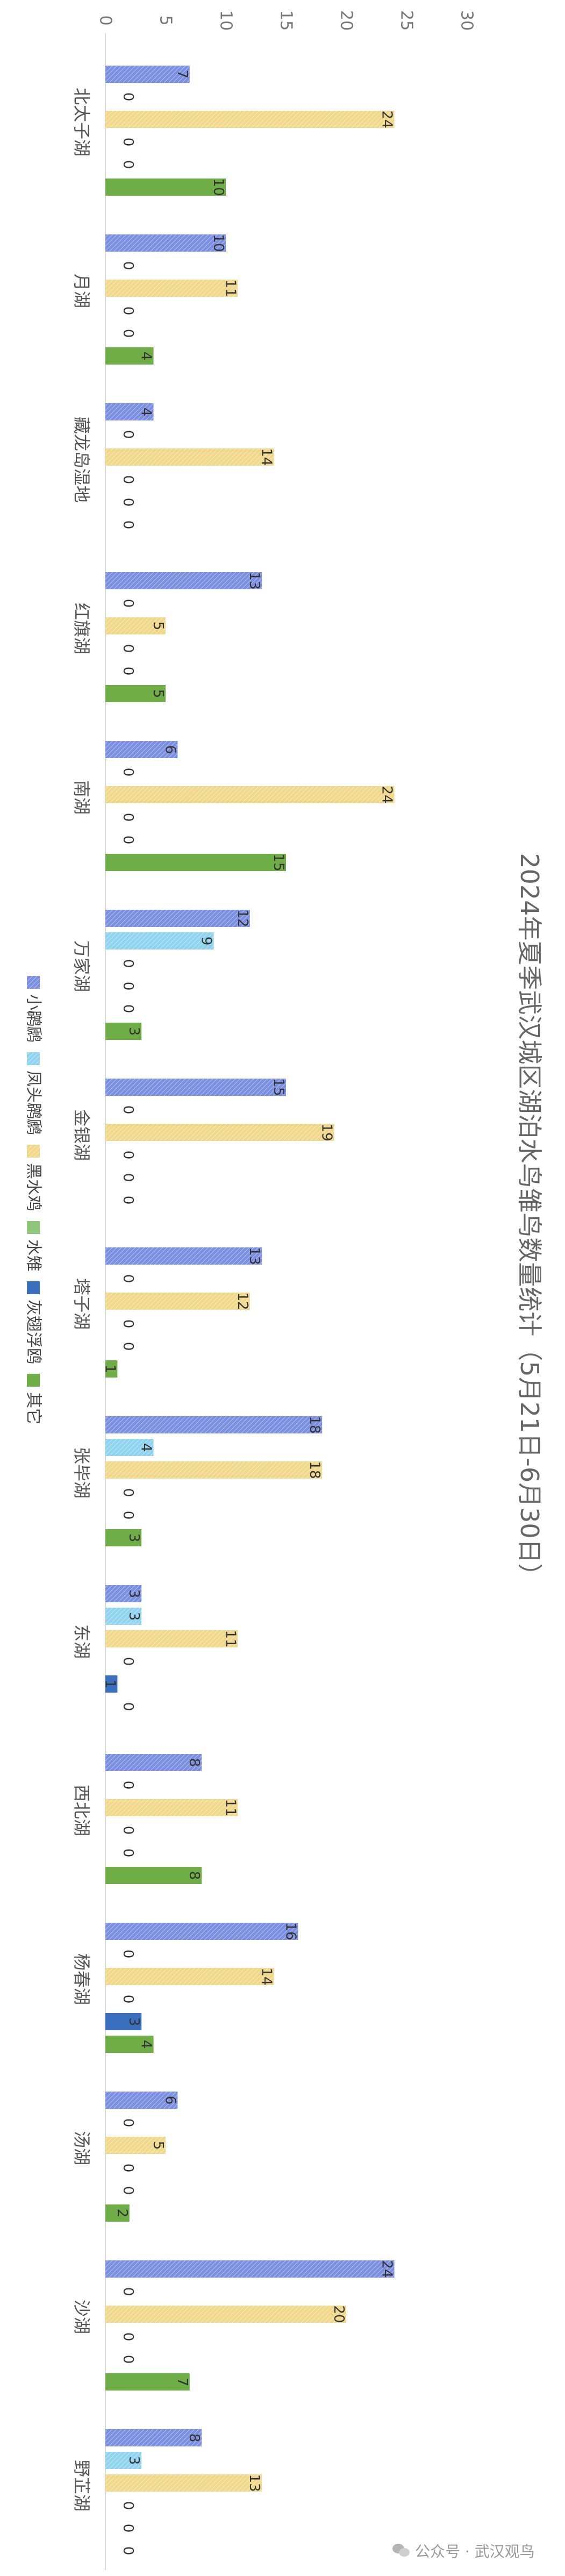  I want to click on data-label: 24, so click(387, 119).